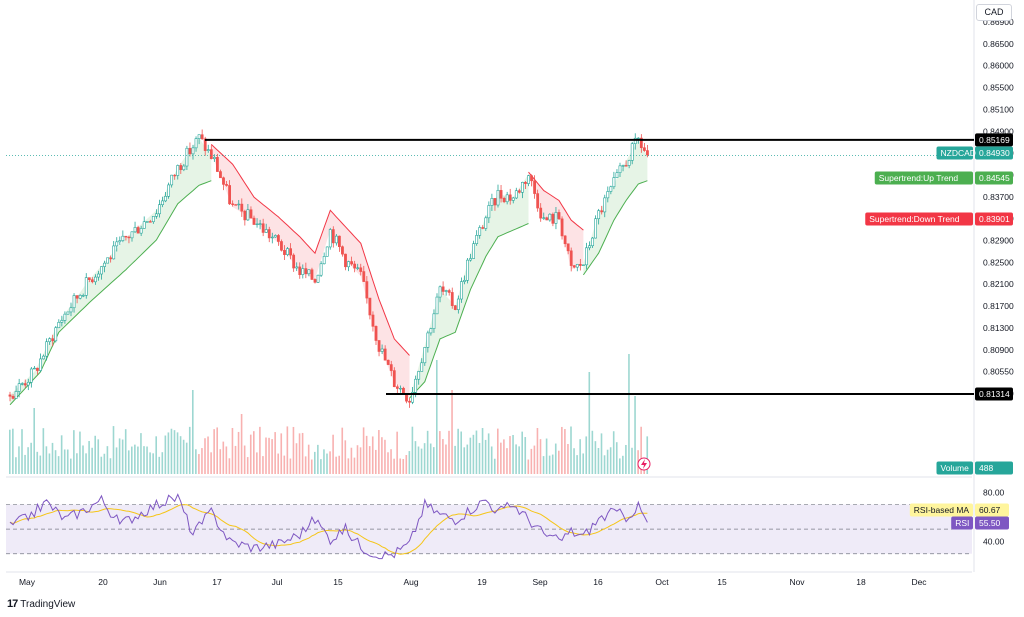 This screenshot has height=617, width=1024. I want to click on time-tick-label: Dec, so click(919, 582).